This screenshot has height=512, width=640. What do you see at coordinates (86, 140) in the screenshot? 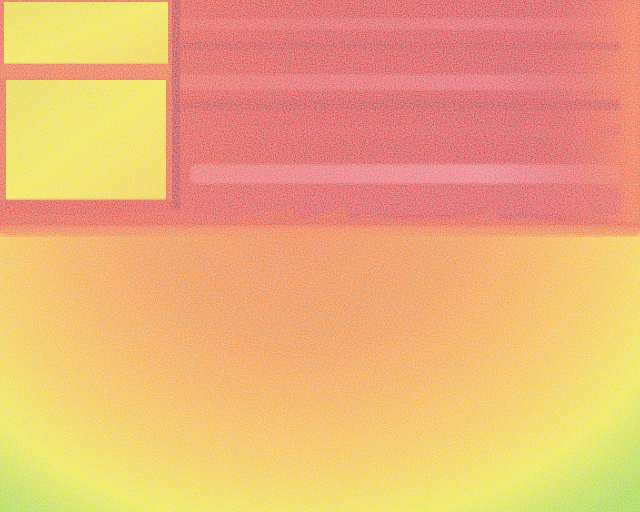
I see `left-wall-lower-panel` at bounding box center [86, 140].